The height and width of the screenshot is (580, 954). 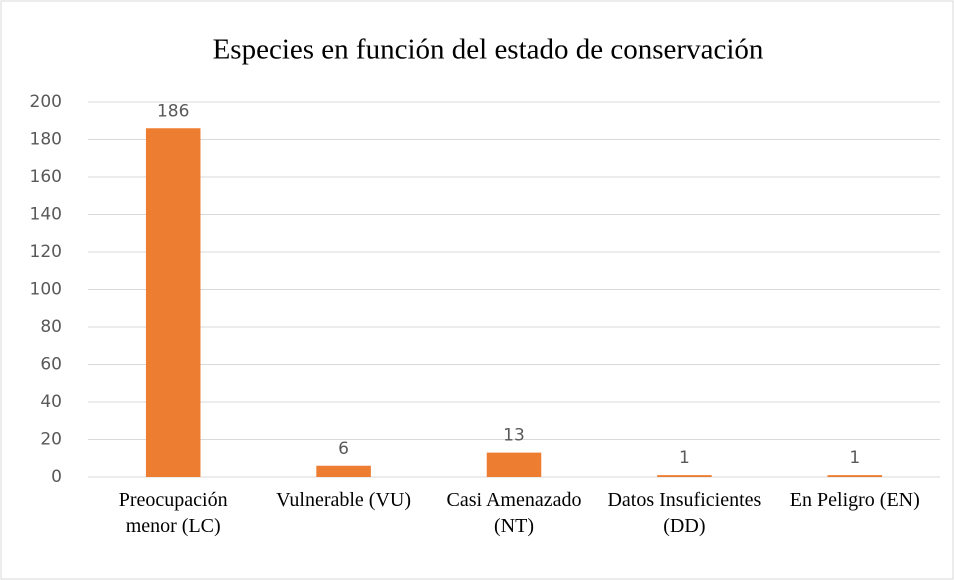 What do you see at coordinates (854, 500) in the screenshot?
I see `x-tick-label: En Peligro (EN)` at bounding box center [854, 500].